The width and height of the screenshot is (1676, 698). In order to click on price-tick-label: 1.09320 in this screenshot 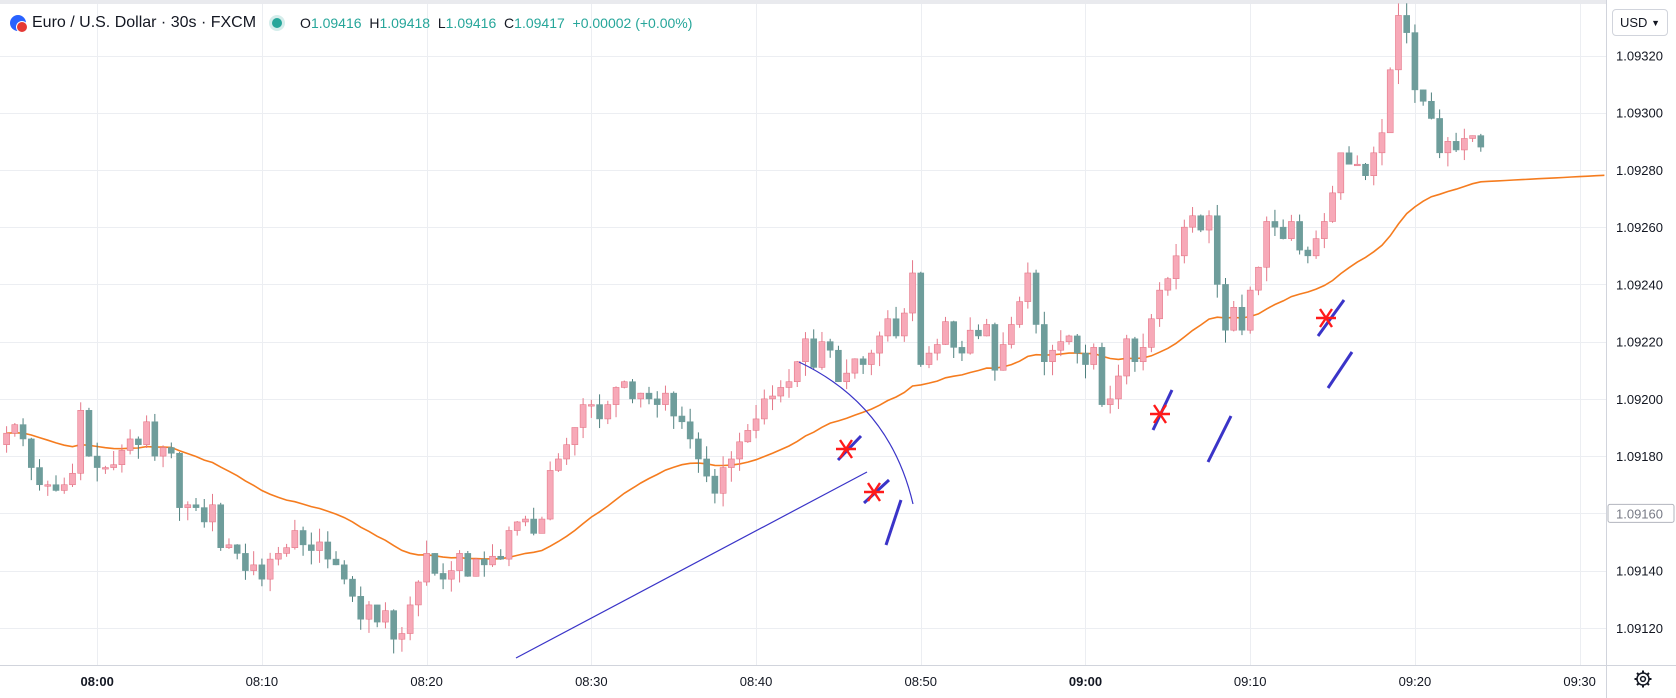, I will do `click(1639, 56)`.